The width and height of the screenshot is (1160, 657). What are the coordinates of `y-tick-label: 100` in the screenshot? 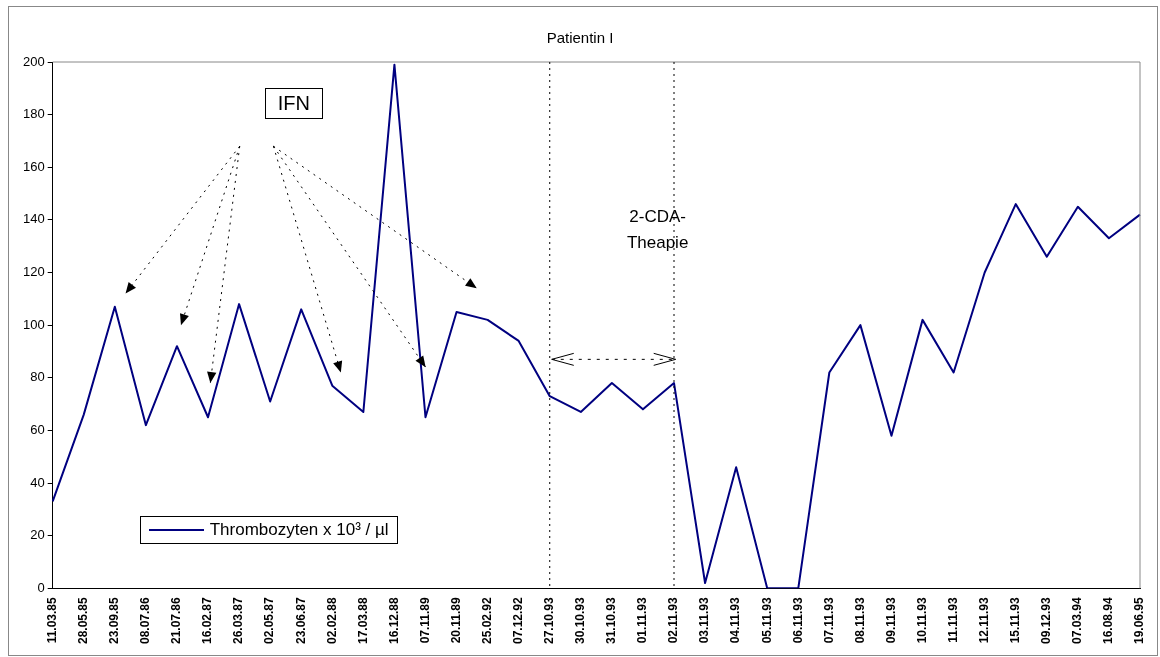 It's located at (33, 324).